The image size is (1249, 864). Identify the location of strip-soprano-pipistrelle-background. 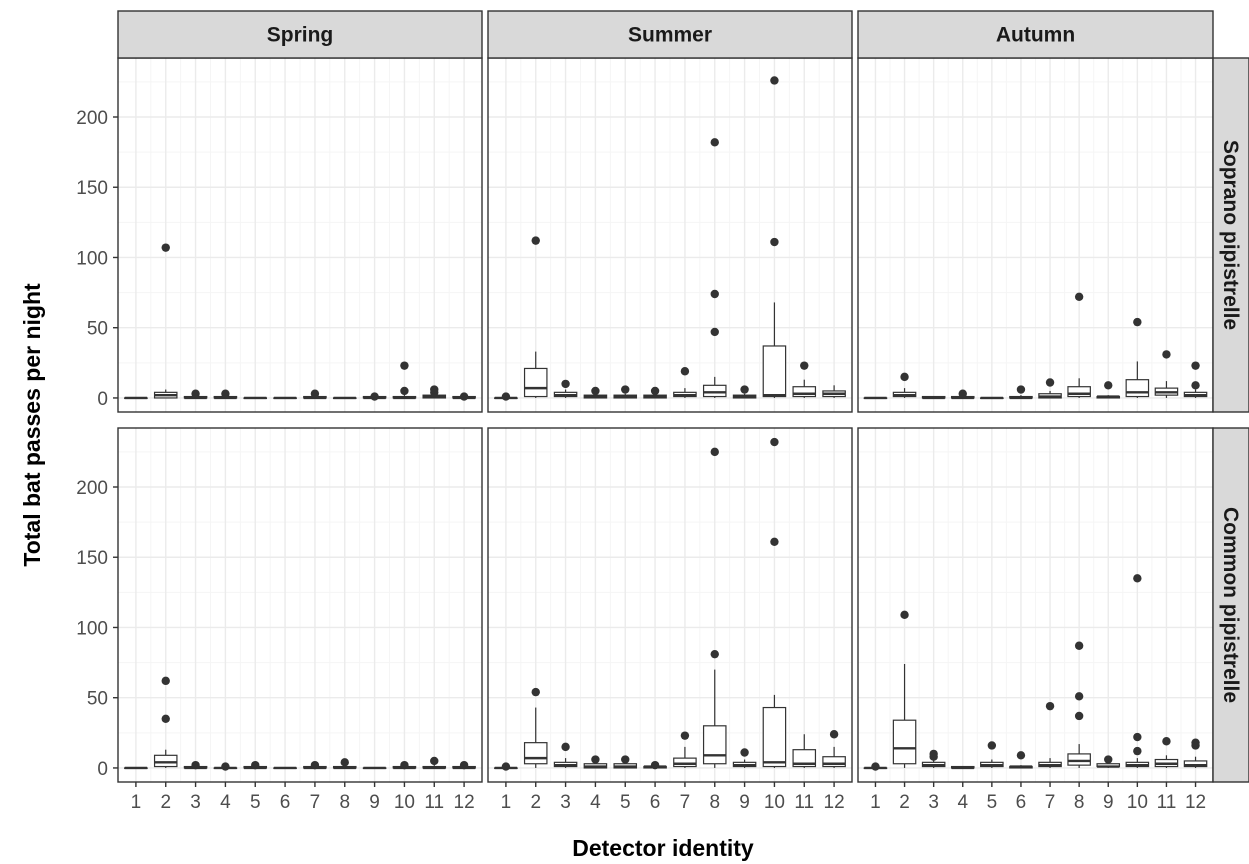
(1230, 235).